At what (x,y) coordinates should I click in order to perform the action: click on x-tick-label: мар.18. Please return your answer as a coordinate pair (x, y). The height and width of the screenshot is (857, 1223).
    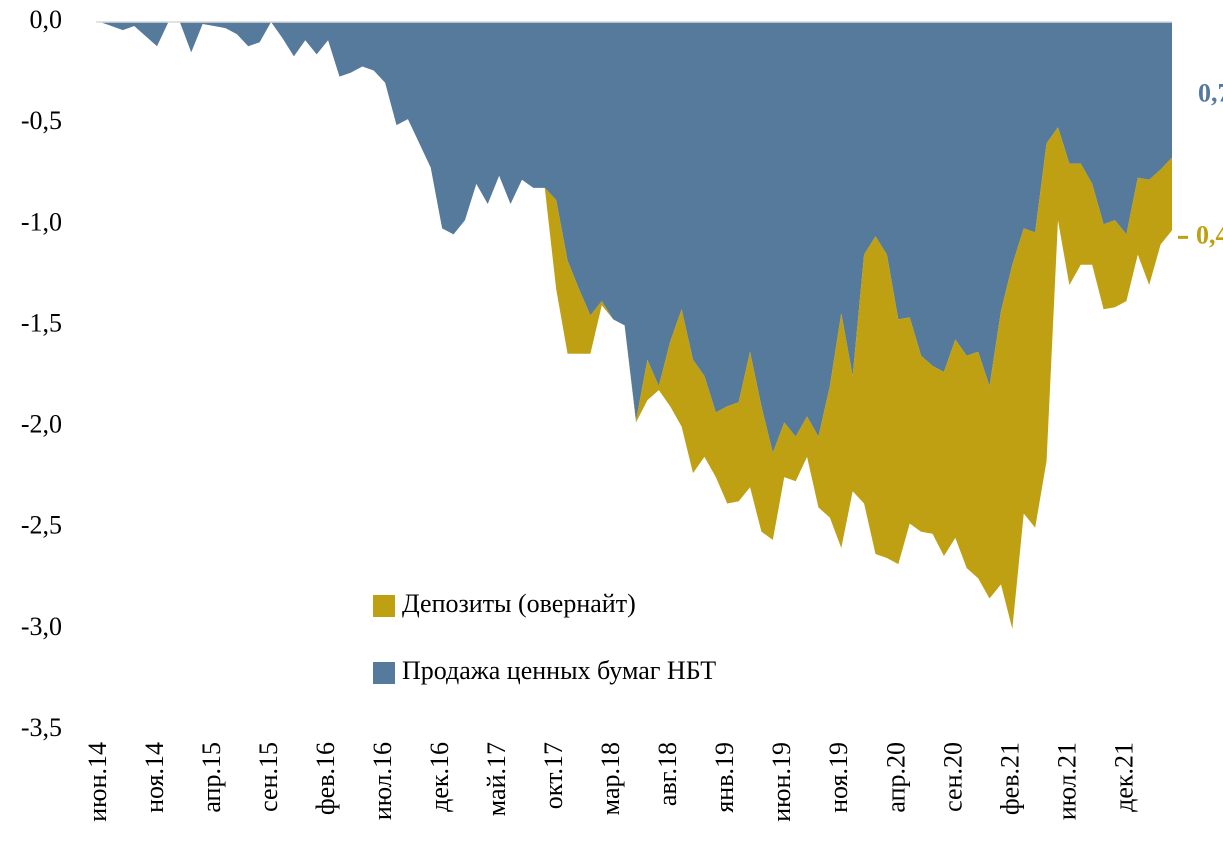
    Looking at the image, I should click on (610, 778).